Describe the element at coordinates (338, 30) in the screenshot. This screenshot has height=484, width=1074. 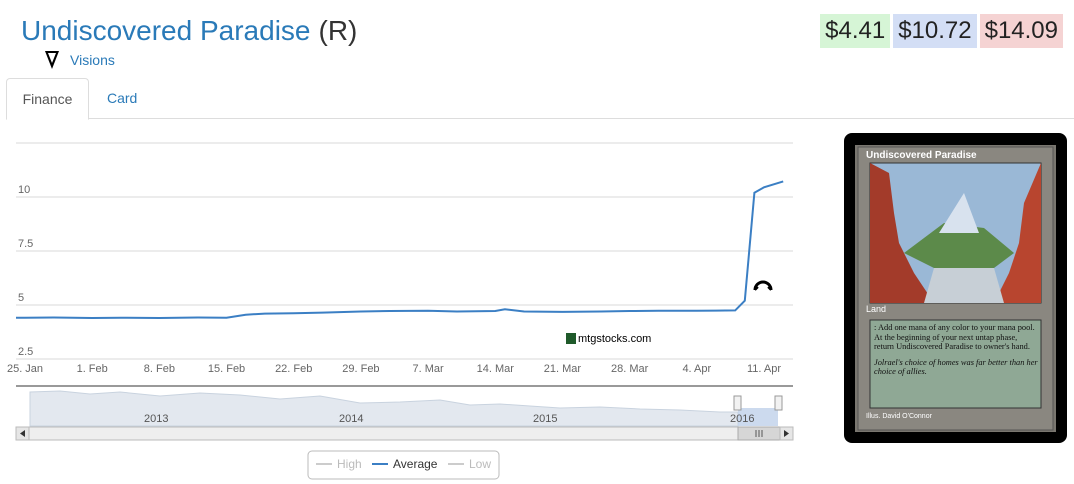
I see `card-rarity: (R)` at that location.